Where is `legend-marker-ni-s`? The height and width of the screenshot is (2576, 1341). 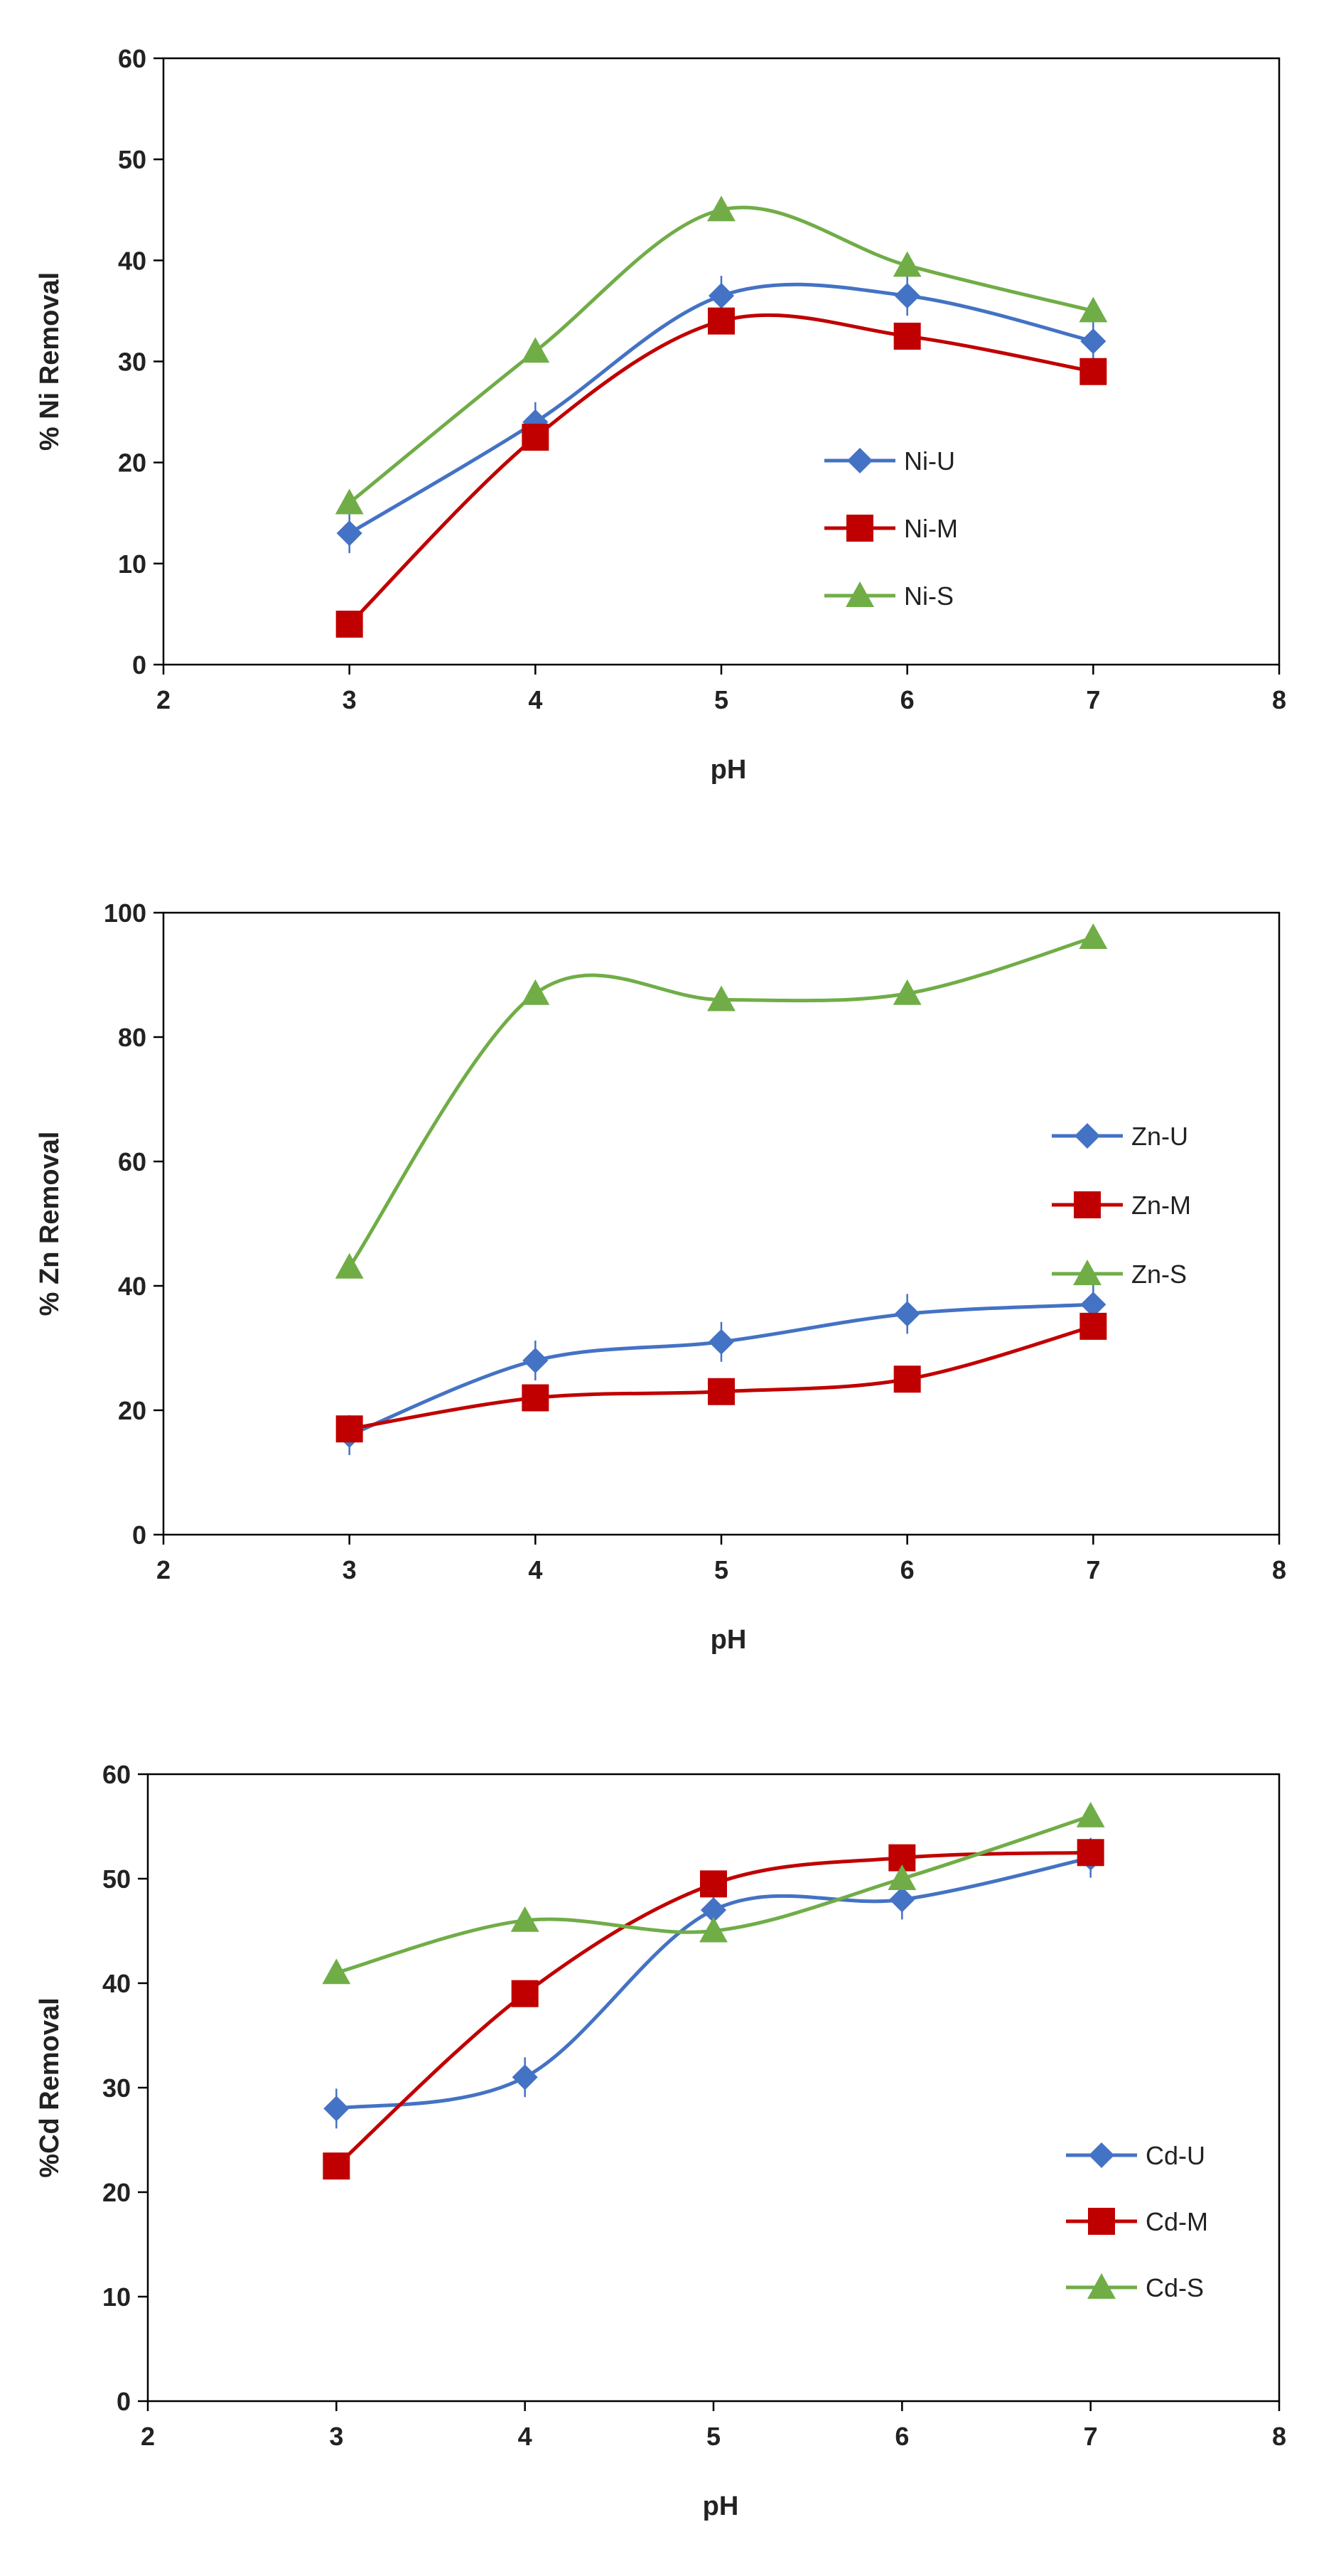
legend-marker-ni-s is located at coordinates (860, 594).